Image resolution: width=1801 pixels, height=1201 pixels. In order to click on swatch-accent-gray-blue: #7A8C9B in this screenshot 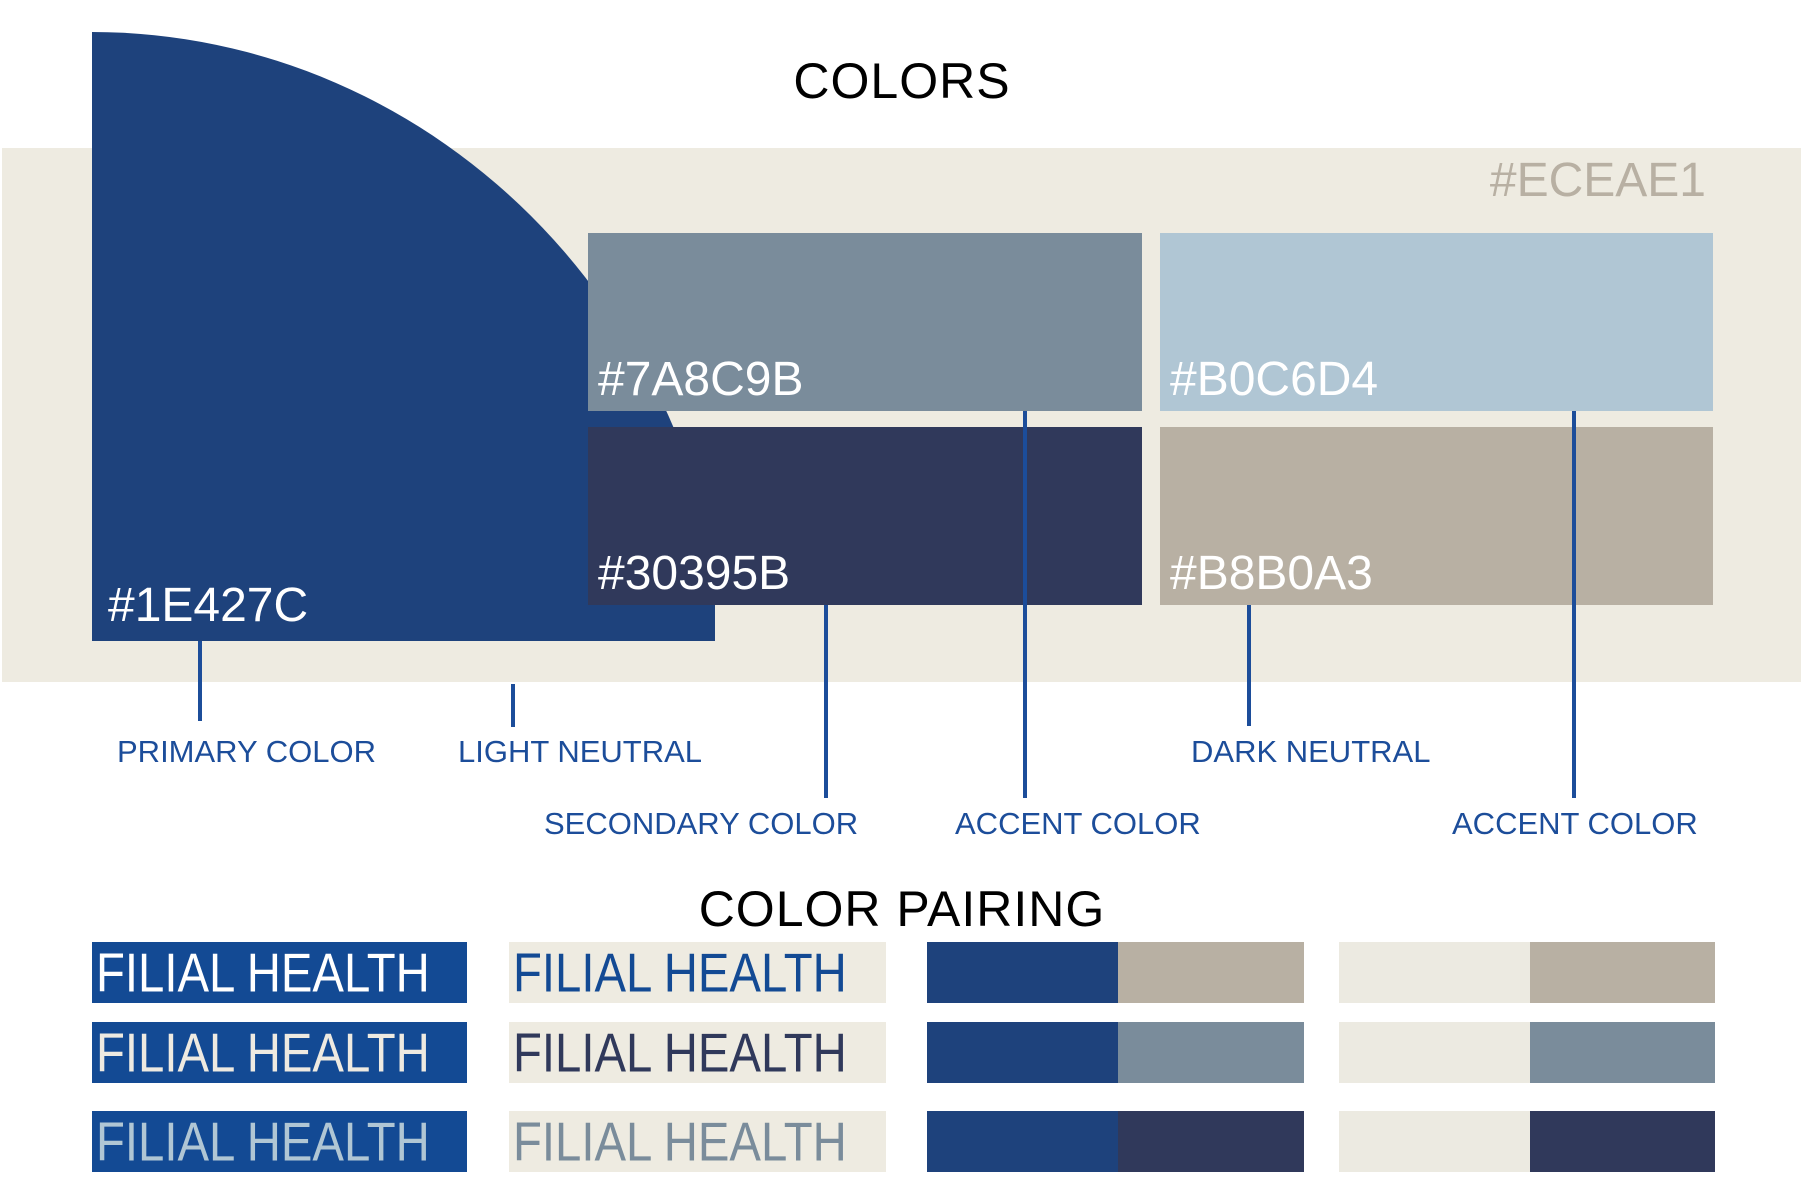, I will do `click(865, 322)`.